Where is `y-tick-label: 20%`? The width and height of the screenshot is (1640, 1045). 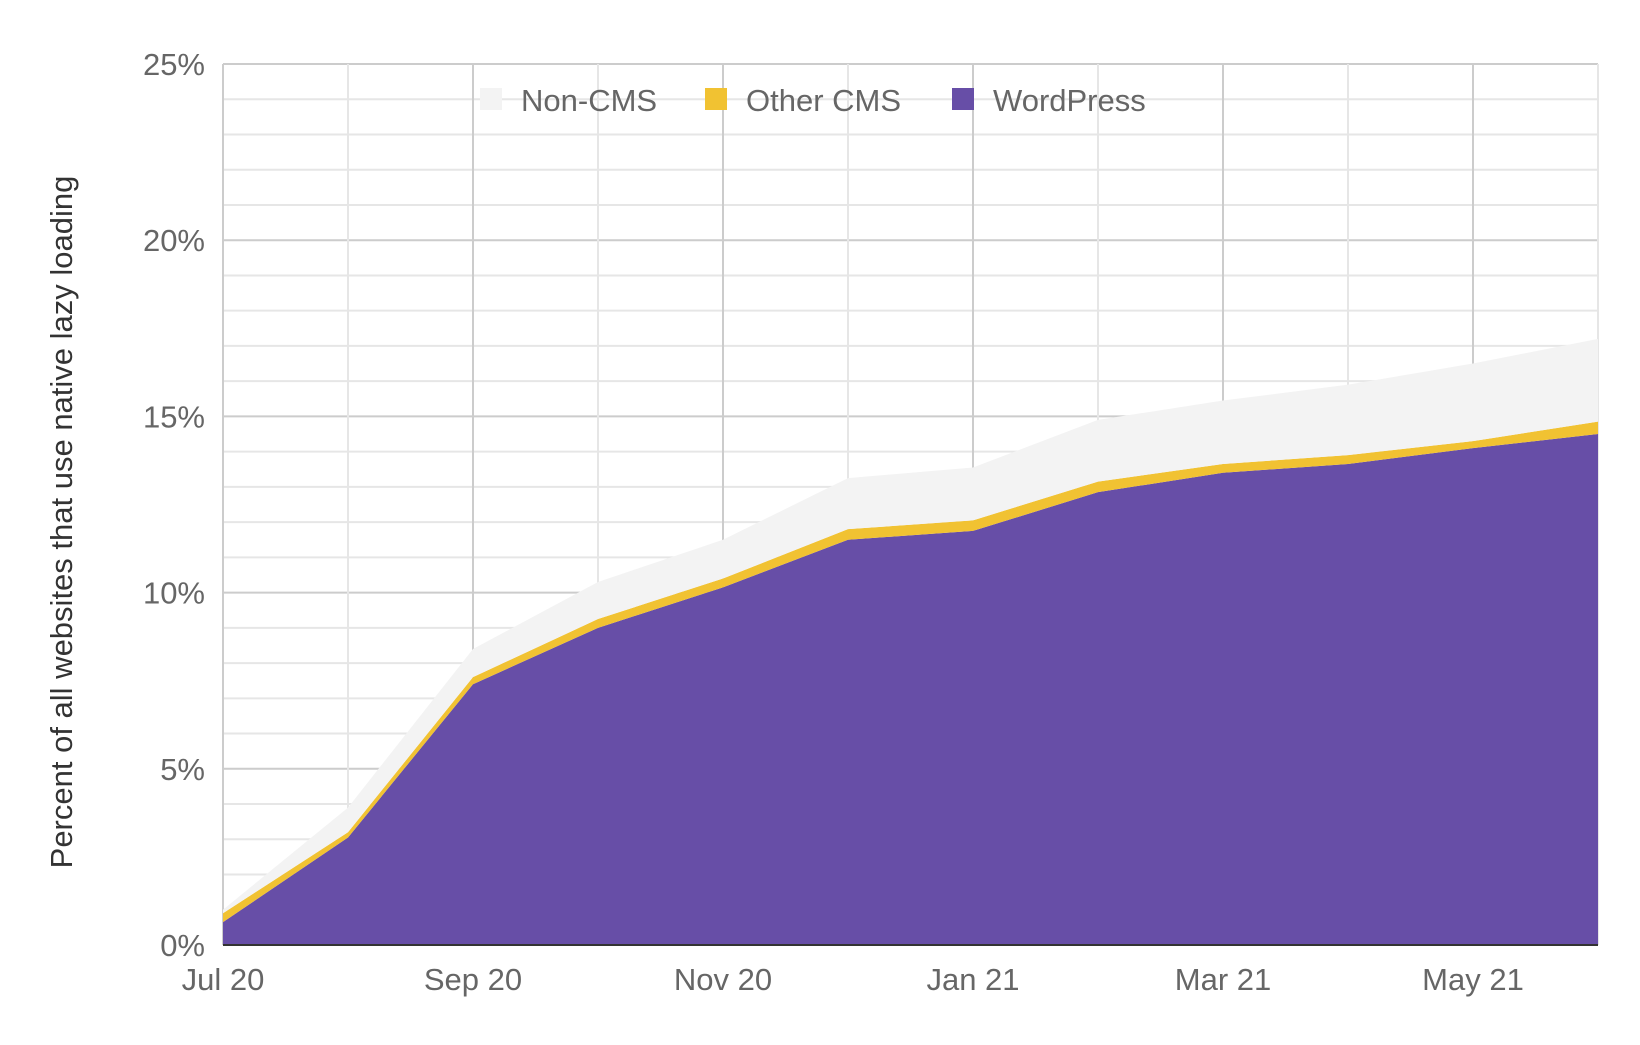 y-tick-label: 20% is located at coordinates (174, 240).